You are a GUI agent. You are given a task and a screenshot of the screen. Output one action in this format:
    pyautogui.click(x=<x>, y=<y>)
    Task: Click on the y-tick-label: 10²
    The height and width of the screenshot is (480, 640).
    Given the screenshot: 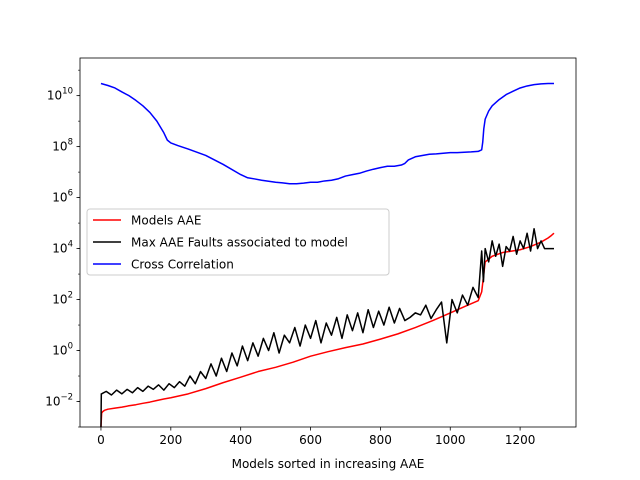 What is the action you would take?
    pyautogui.click(x=62, y=299)
    